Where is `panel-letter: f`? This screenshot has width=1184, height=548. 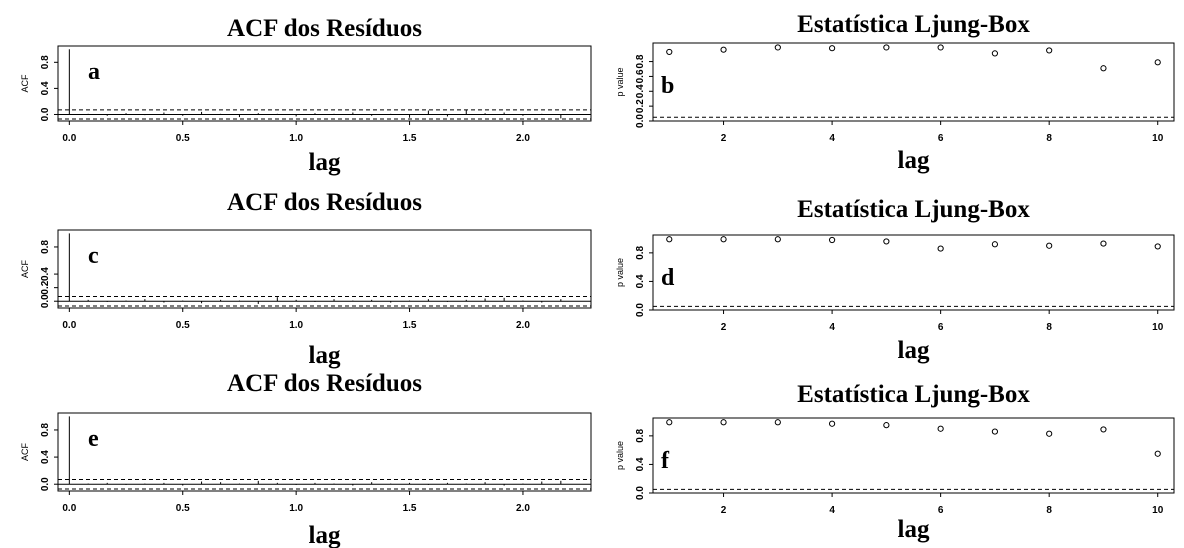 panel-letter: f is located at coordinates (665, 461).